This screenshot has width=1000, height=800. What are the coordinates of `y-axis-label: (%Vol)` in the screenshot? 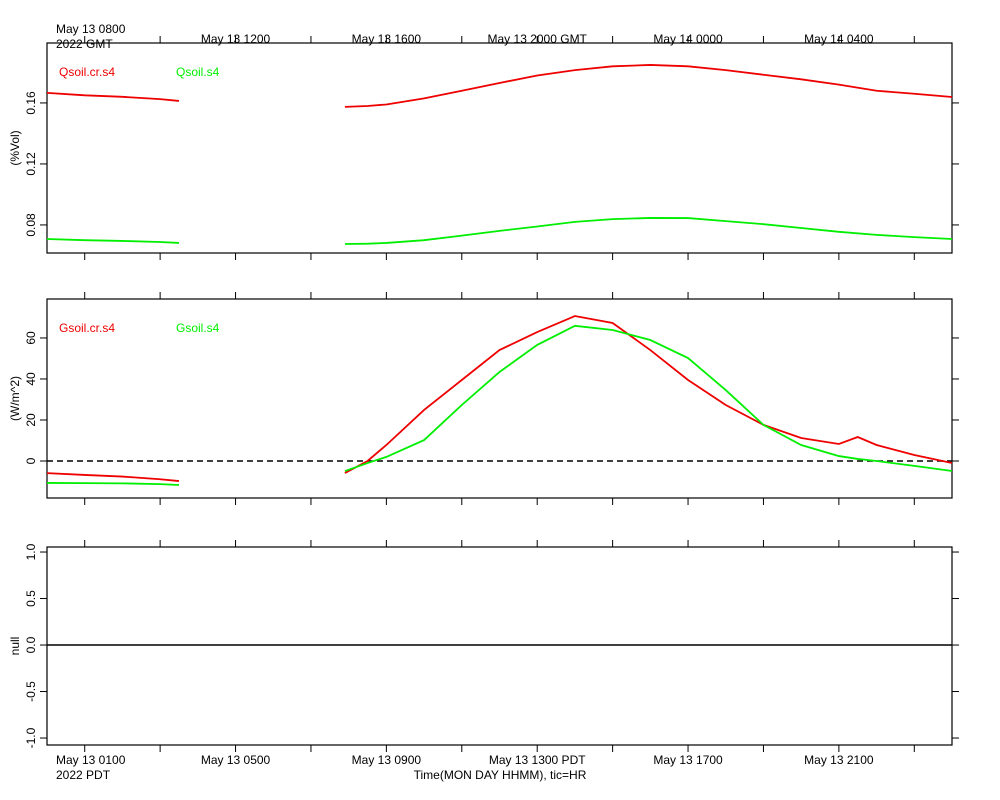 It's located at (15, 147).